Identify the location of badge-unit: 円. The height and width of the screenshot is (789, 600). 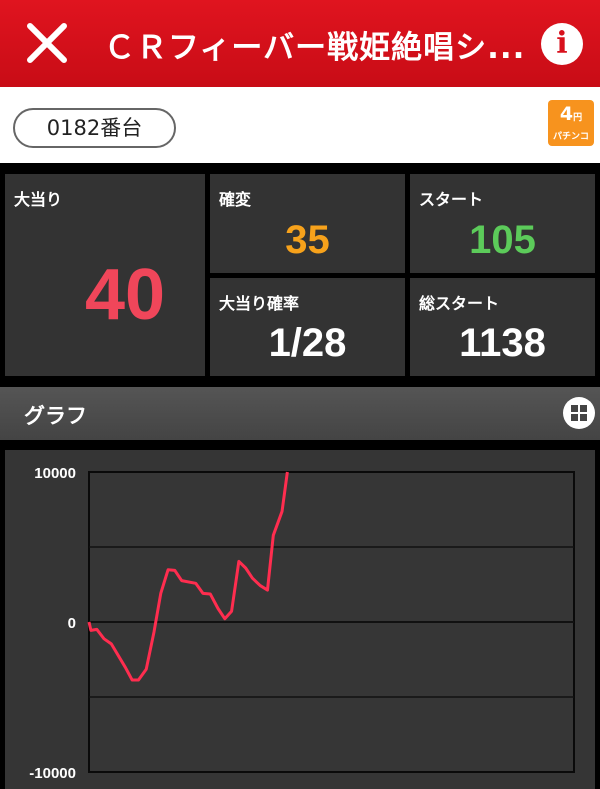
(578, 118).